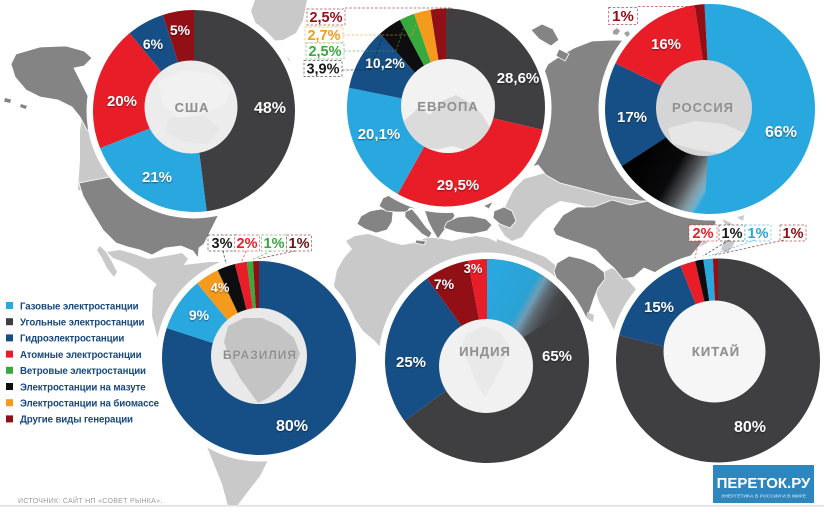 The height and width of the screenshot is (515, 824). What do you see at coordinates (716, 351) in the screenshot?
I see `svg-text: КИТАЙ` at bounding box center [716, 351].